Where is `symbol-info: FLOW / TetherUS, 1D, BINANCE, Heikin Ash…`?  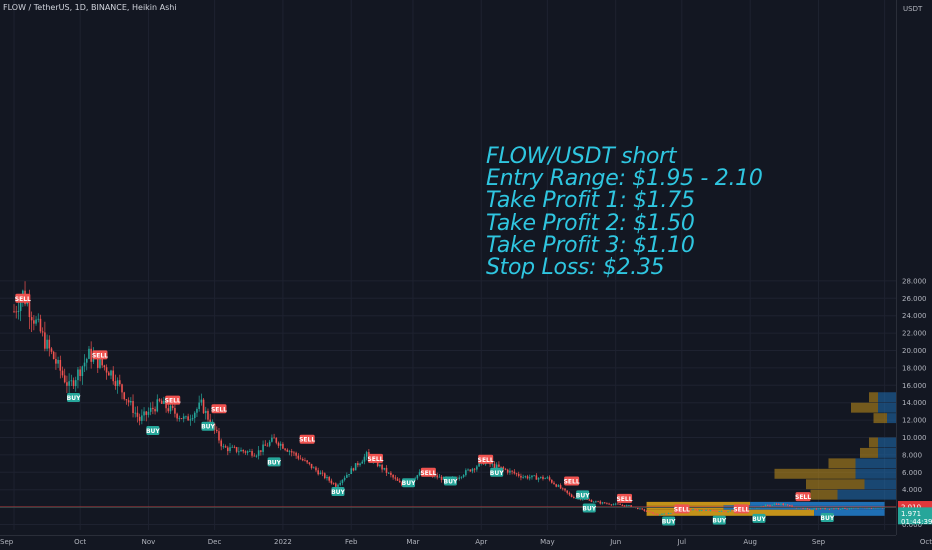 symbol-info: FLOW / TetherUS, 1D, BINANCE, Heikin Ash… is located at coordinates (90, 7).